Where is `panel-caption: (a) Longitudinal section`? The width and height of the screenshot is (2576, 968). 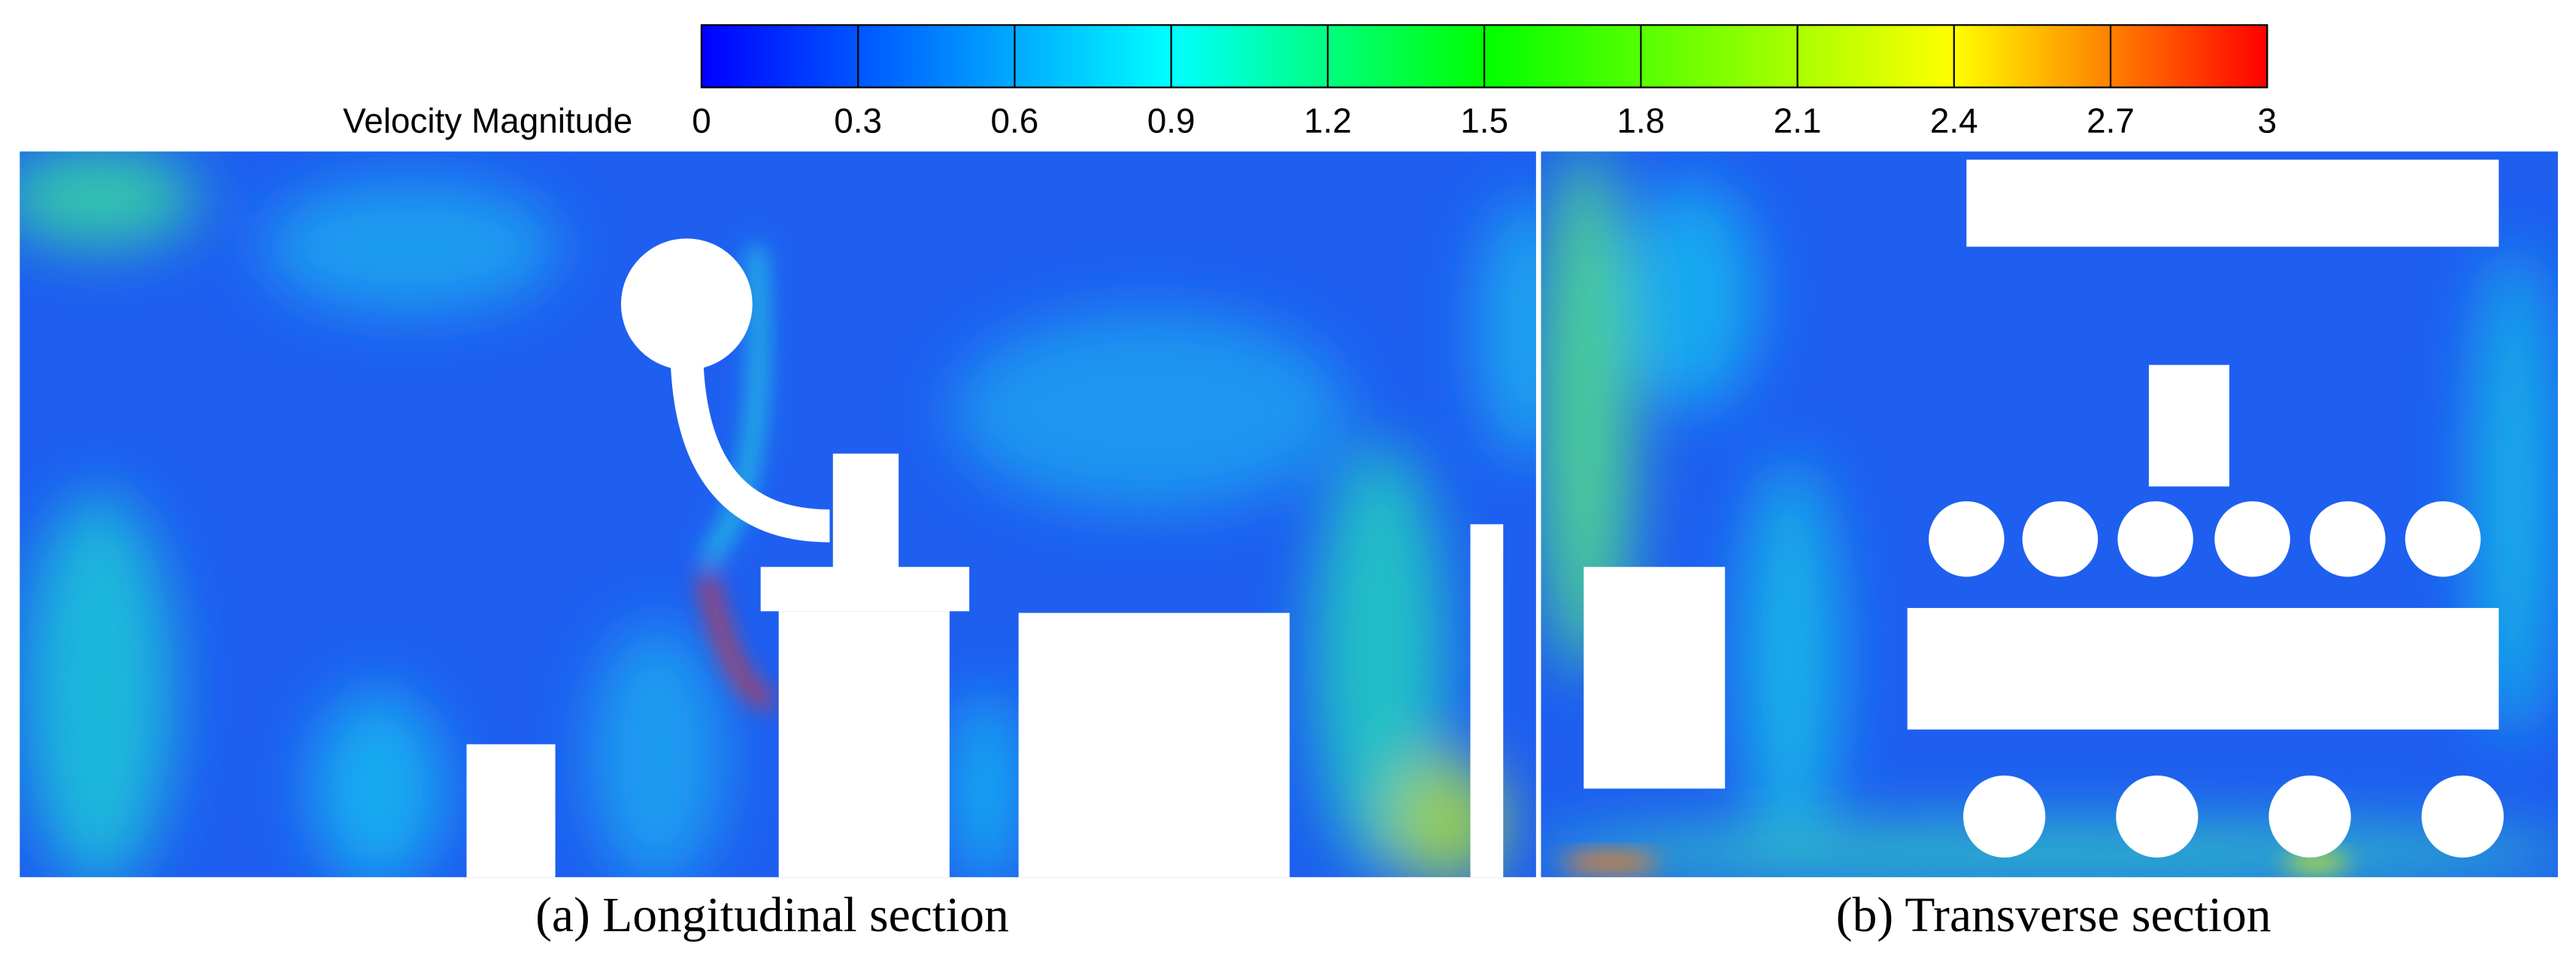 panel-caption: (a) Longitudinal section is located at coordinates (772, 915).